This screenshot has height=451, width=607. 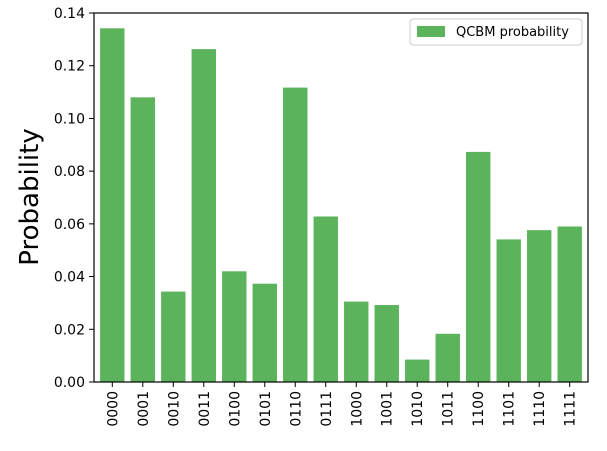 What do you see at coordinates (144, 409) in the screenshot?
I see `x-tick-label-0001: 0001` at bounding box center [144, 409].